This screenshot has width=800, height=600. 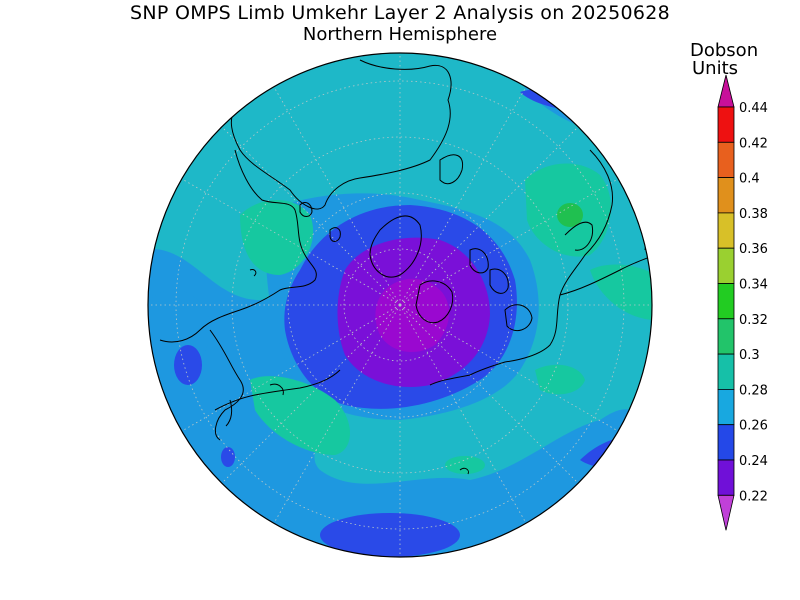 What do you see at coordinates (188, 365) in the screenshot?
I see `field-low-patch` at bounding box center [188, 365].